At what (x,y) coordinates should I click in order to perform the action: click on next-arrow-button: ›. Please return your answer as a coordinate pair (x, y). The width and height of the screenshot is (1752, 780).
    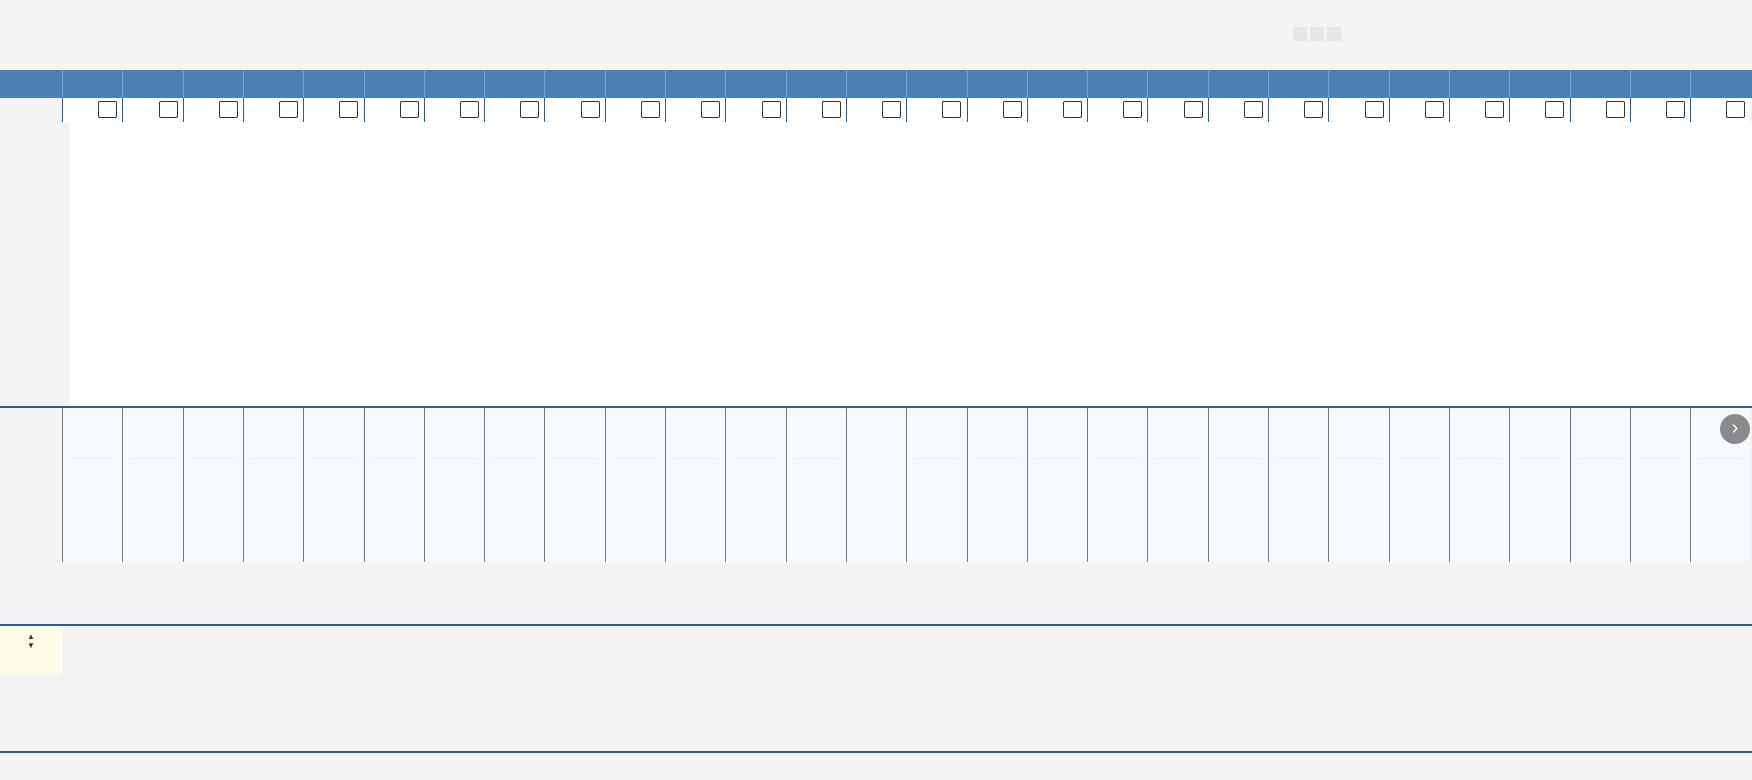
    Looking at the image, I should click on (1735, 429).